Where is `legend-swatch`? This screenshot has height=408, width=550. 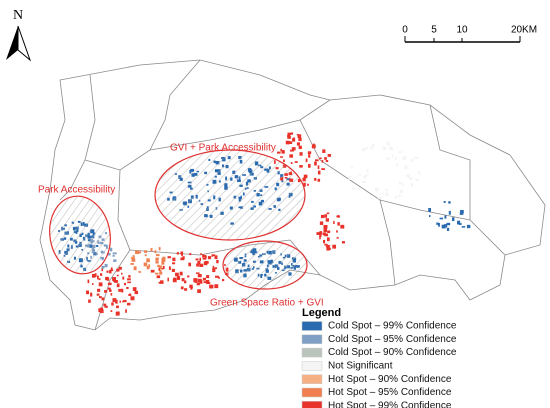 legend-swatch is located at coordinates (312, 379).